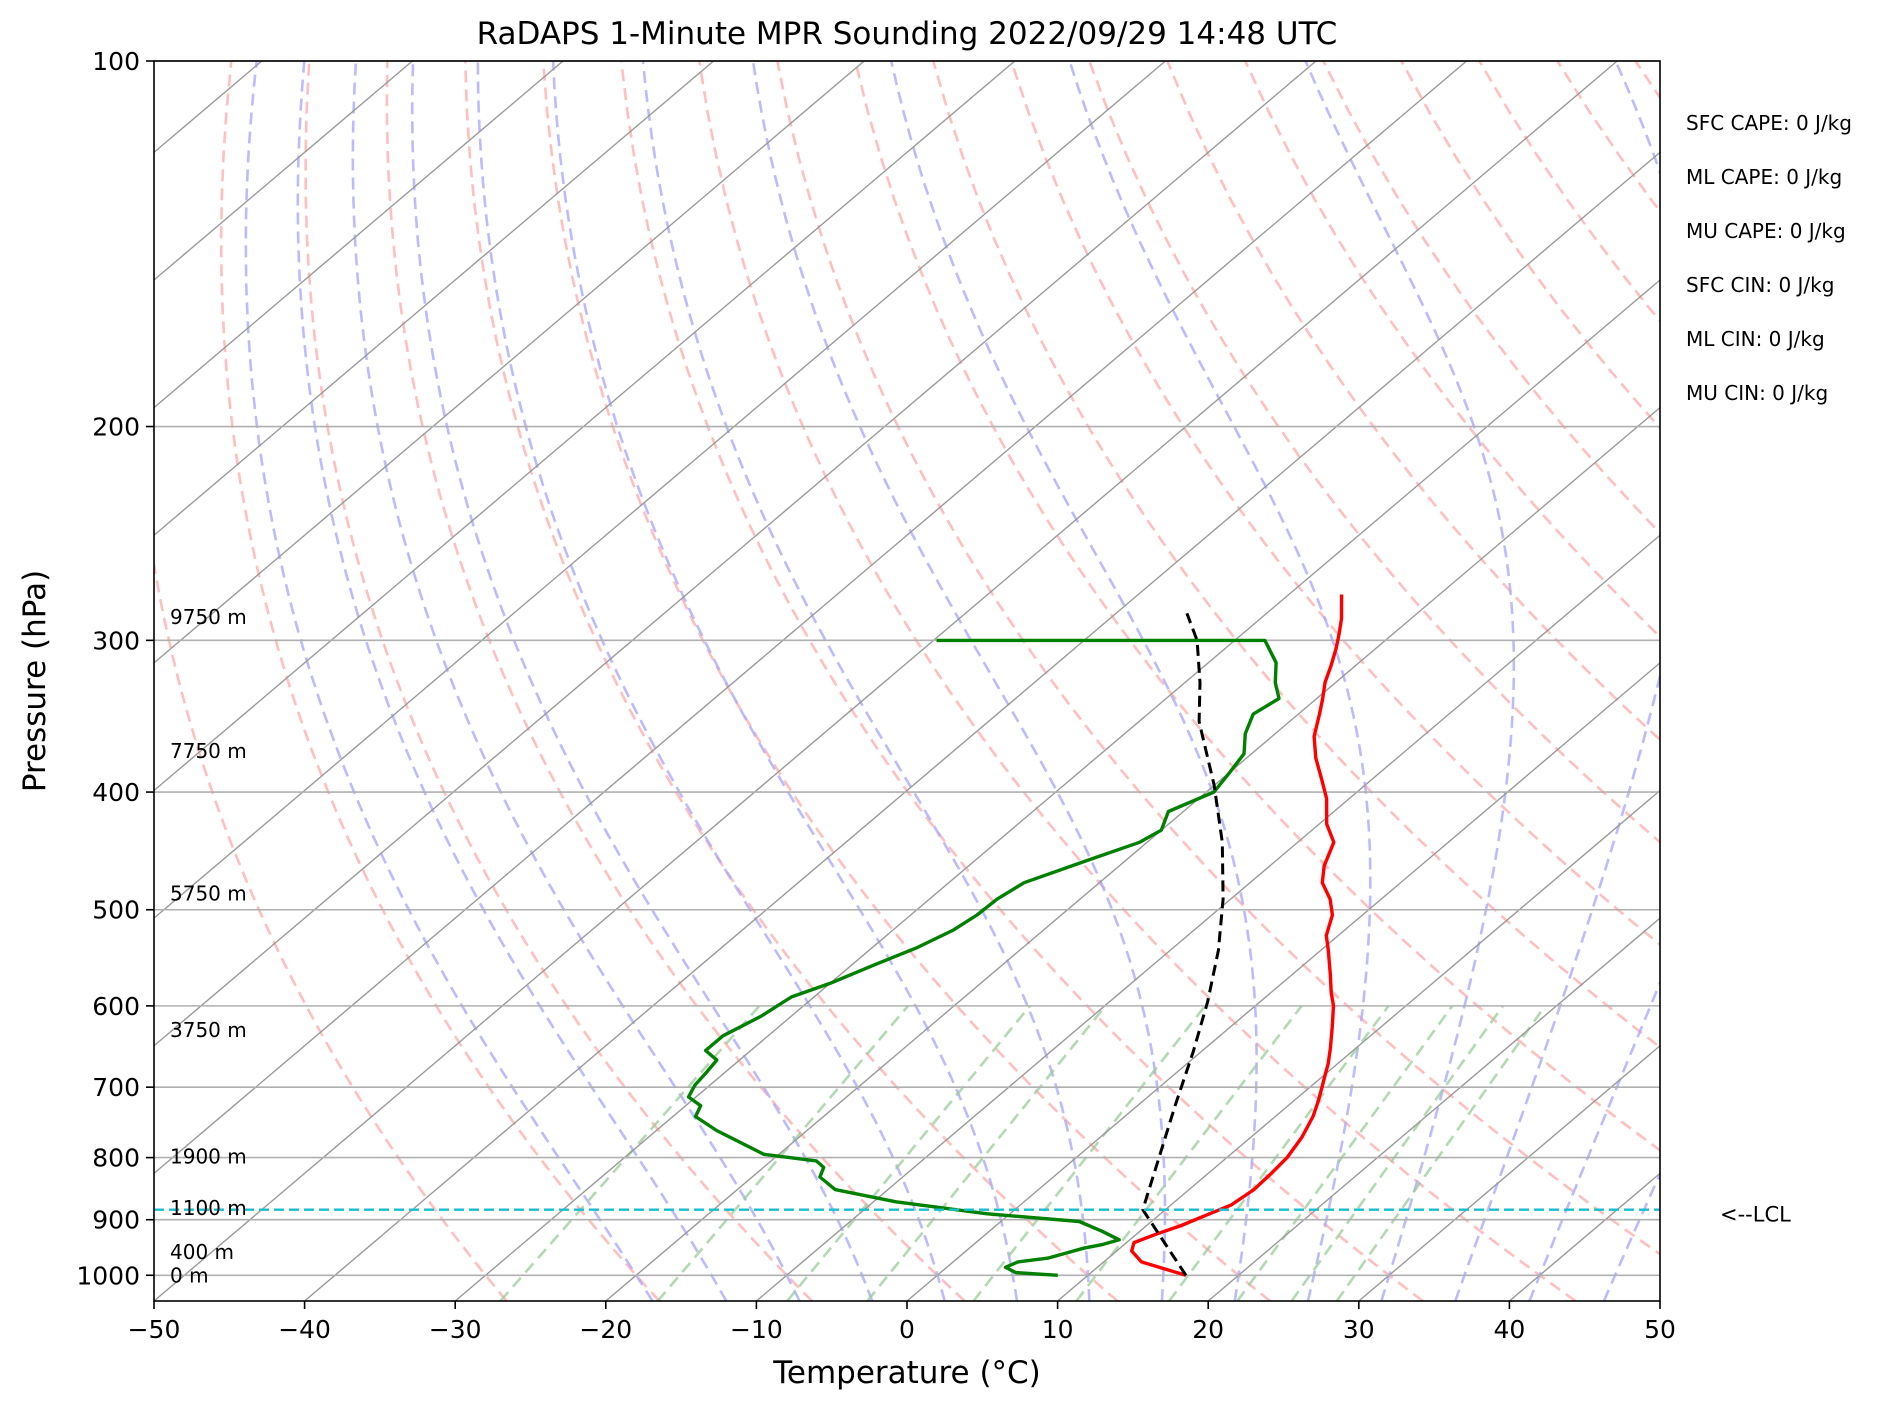  What do you see at coordinates (1208, 1329) in the screenshot?
I see `x-tick-label: 20` at bounding box center [1208, 1329].